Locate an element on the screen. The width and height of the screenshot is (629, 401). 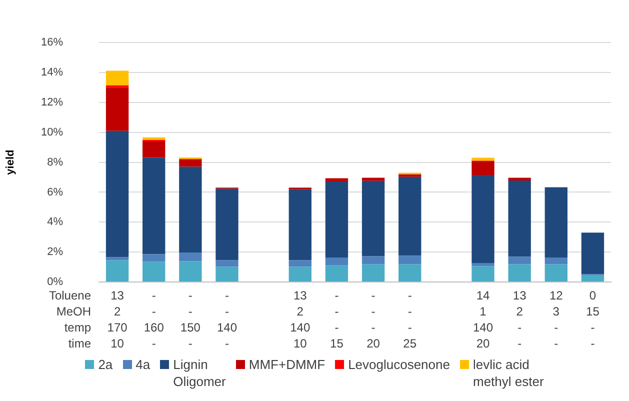
x-tick-label: - - 150 - is located at coordinates (190, 319).